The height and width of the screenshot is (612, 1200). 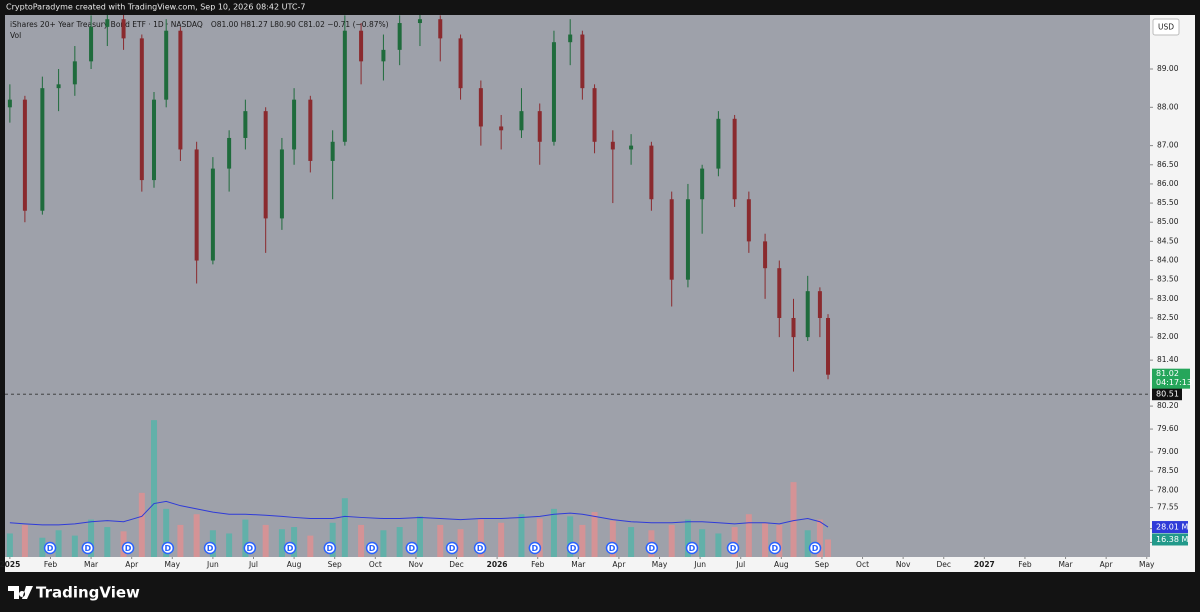 What do you see at coordinates (1168, 183) in the screenshot?
I see `y-tick-label: 86.00` at bounding box center [1168, 183].